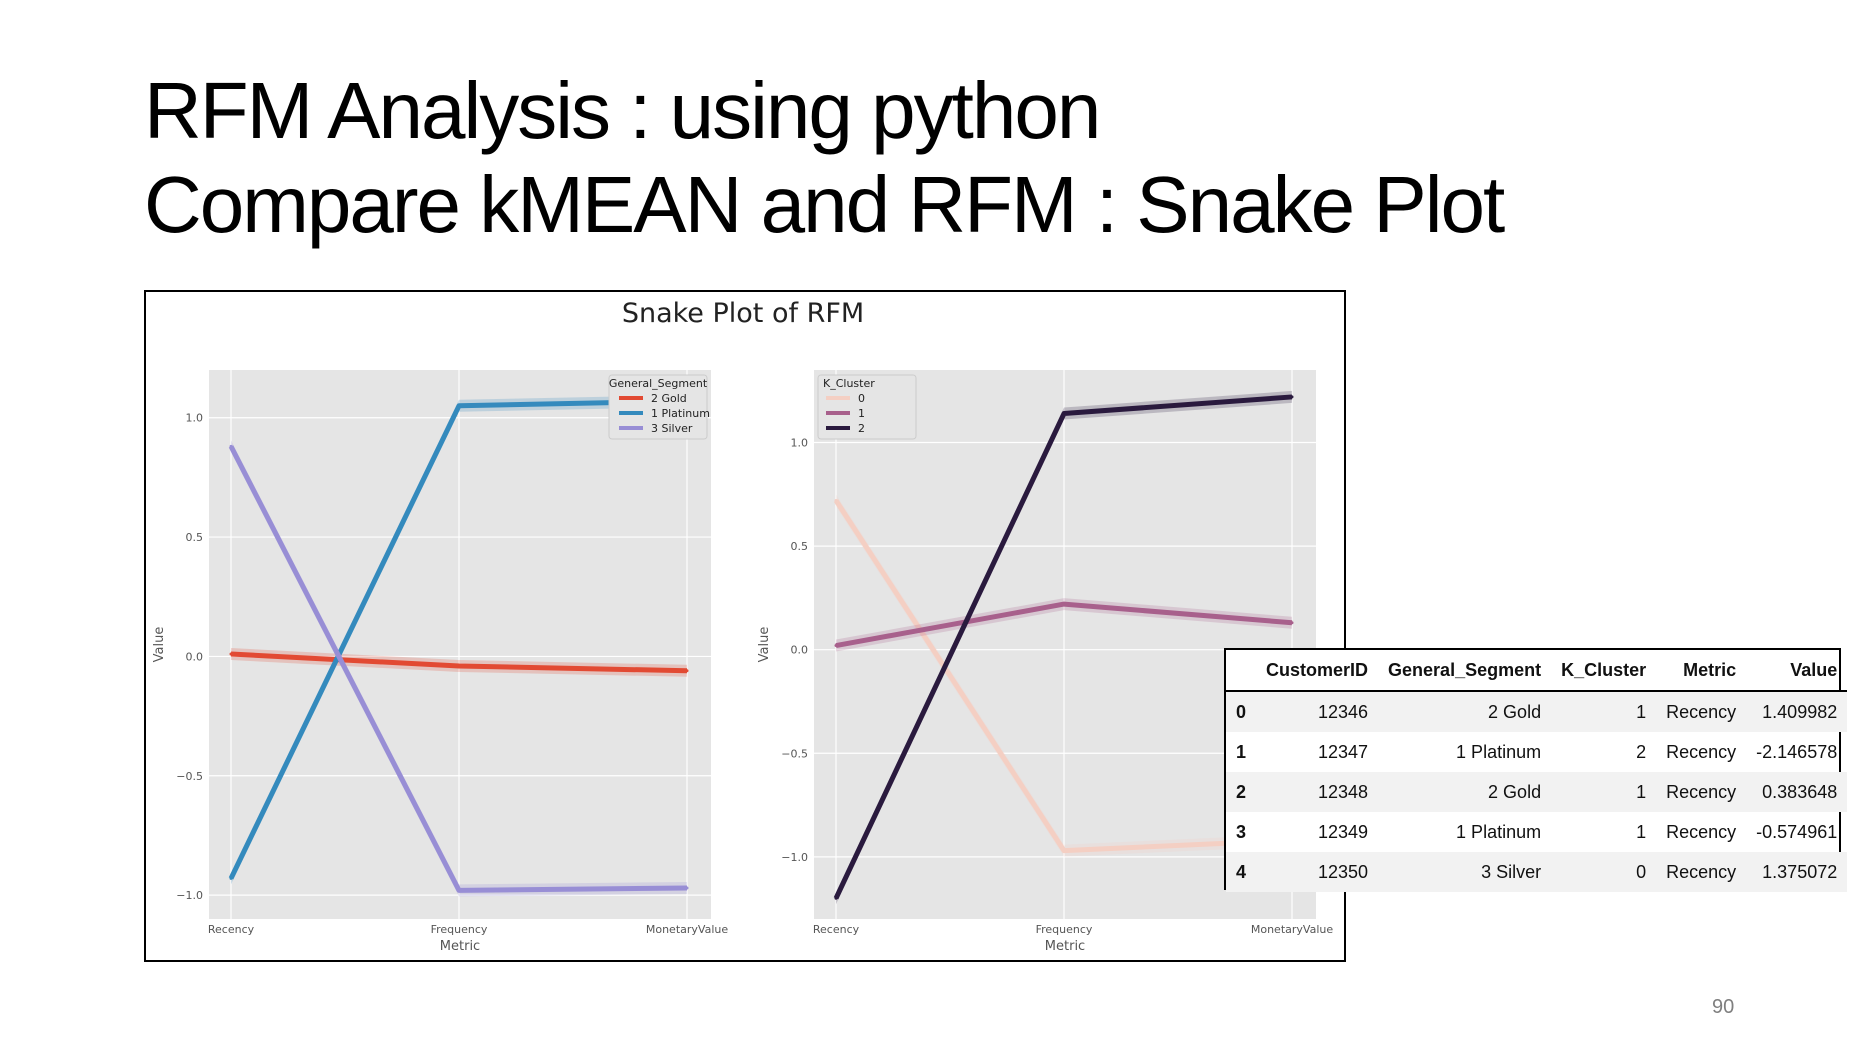 This screenshot has width=1867, height=1050. Describe the element at coordinates (460, 946) in the screenshot. I see `chart-1-x-axis-label: Metric` at that location.